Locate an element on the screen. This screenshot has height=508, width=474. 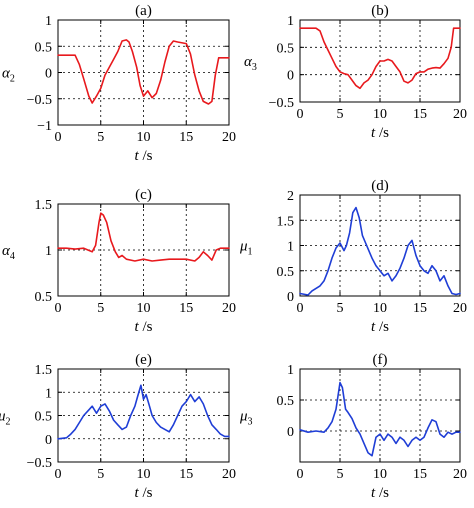
y-tick-label: 2 is located at coordinates (290, 196).